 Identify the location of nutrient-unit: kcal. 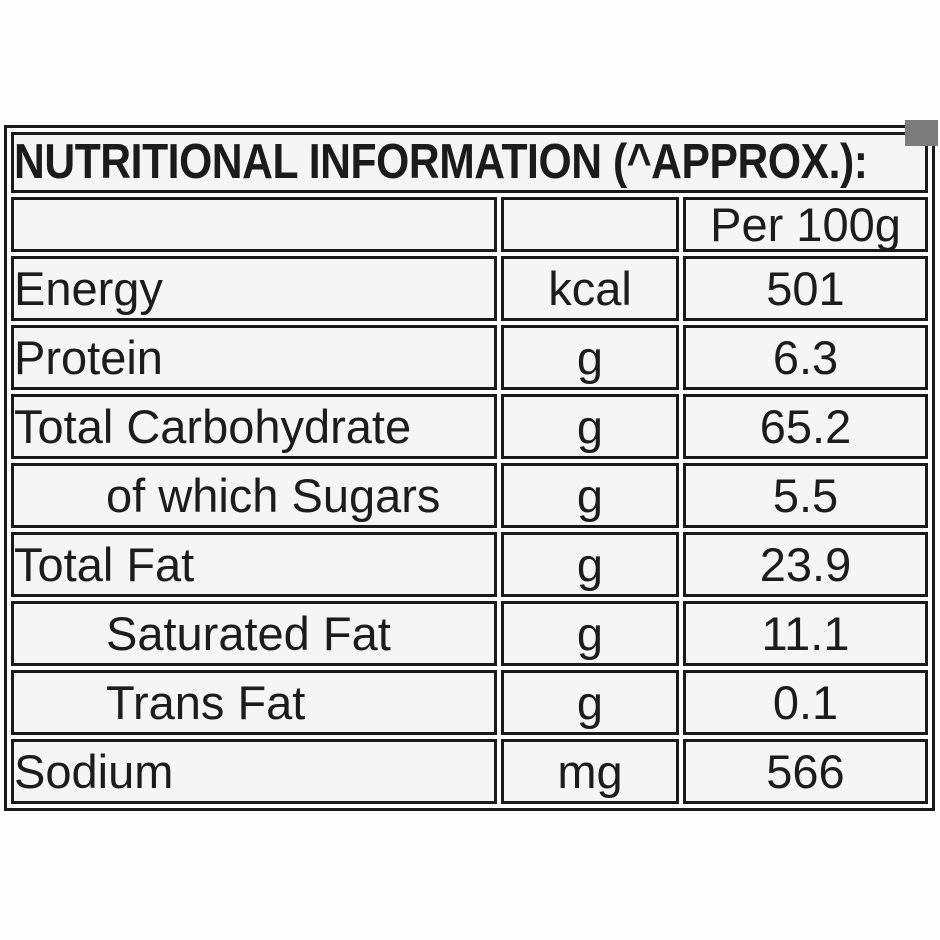
(590, 289).